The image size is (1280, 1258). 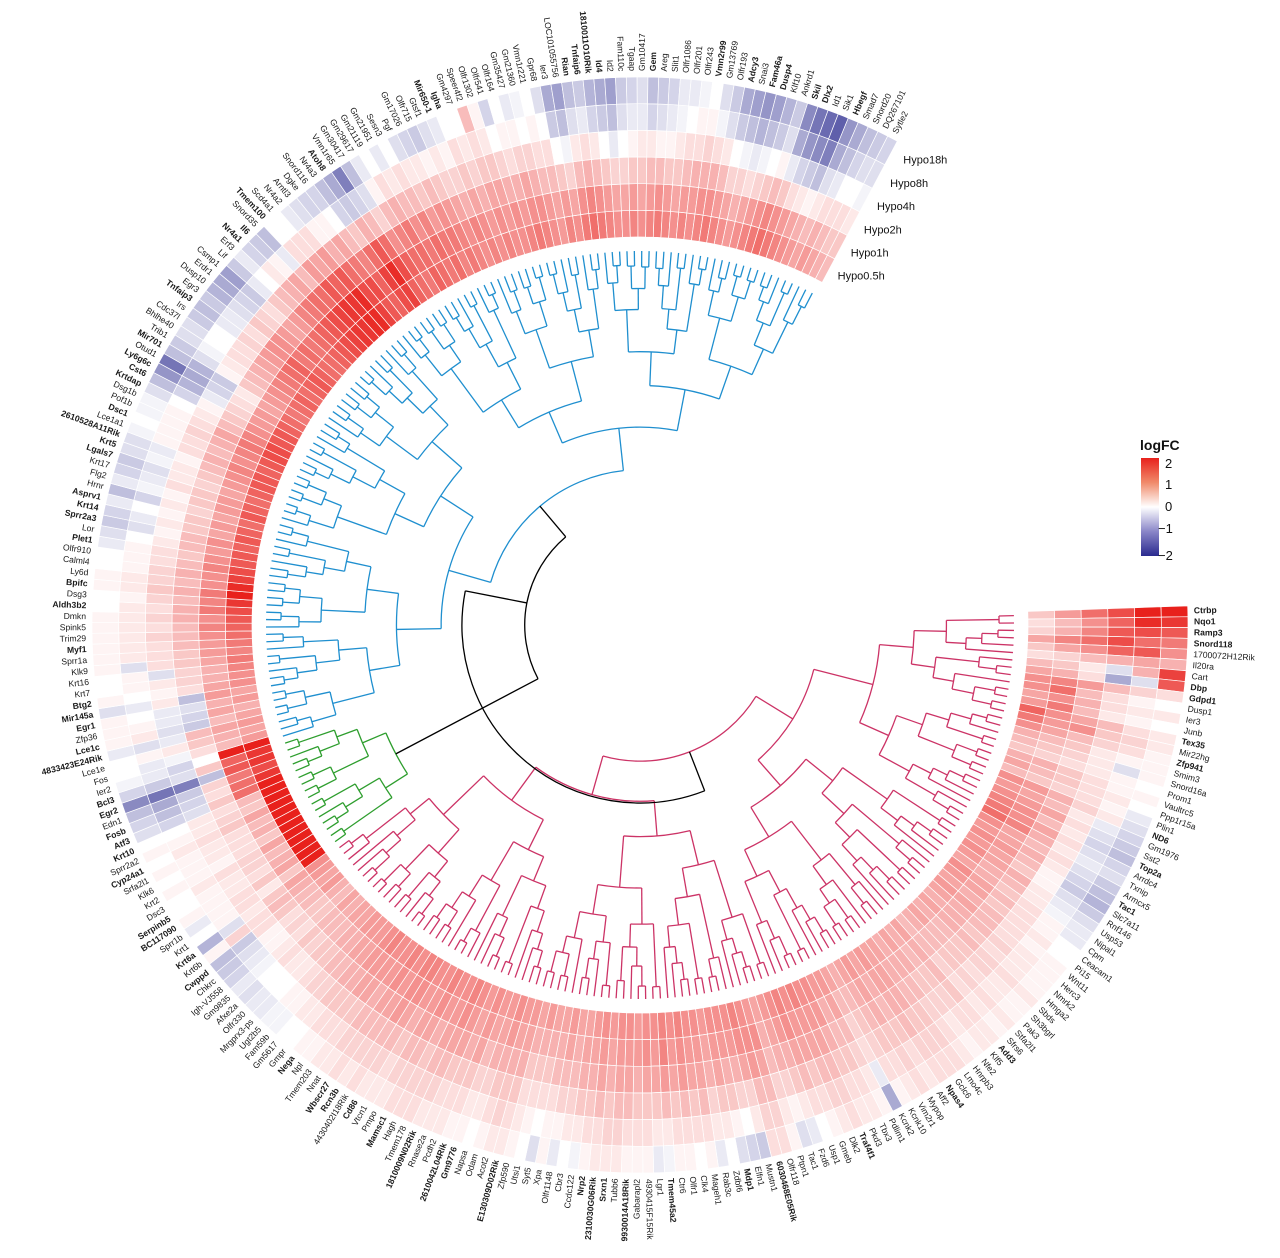 What do you see at coordinates (1200, 677) in the screenshot?
I see `gene-label: Cart` at bounding box center [1200, 677].